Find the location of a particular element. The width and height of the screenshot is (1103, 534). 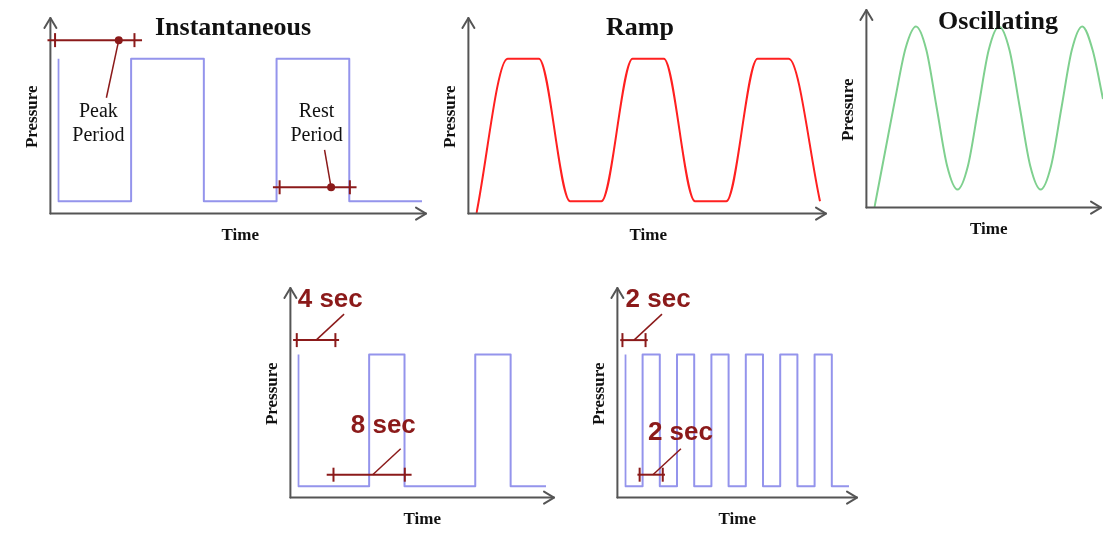

annotation: Peak Period is located at coordinates (98, 122).